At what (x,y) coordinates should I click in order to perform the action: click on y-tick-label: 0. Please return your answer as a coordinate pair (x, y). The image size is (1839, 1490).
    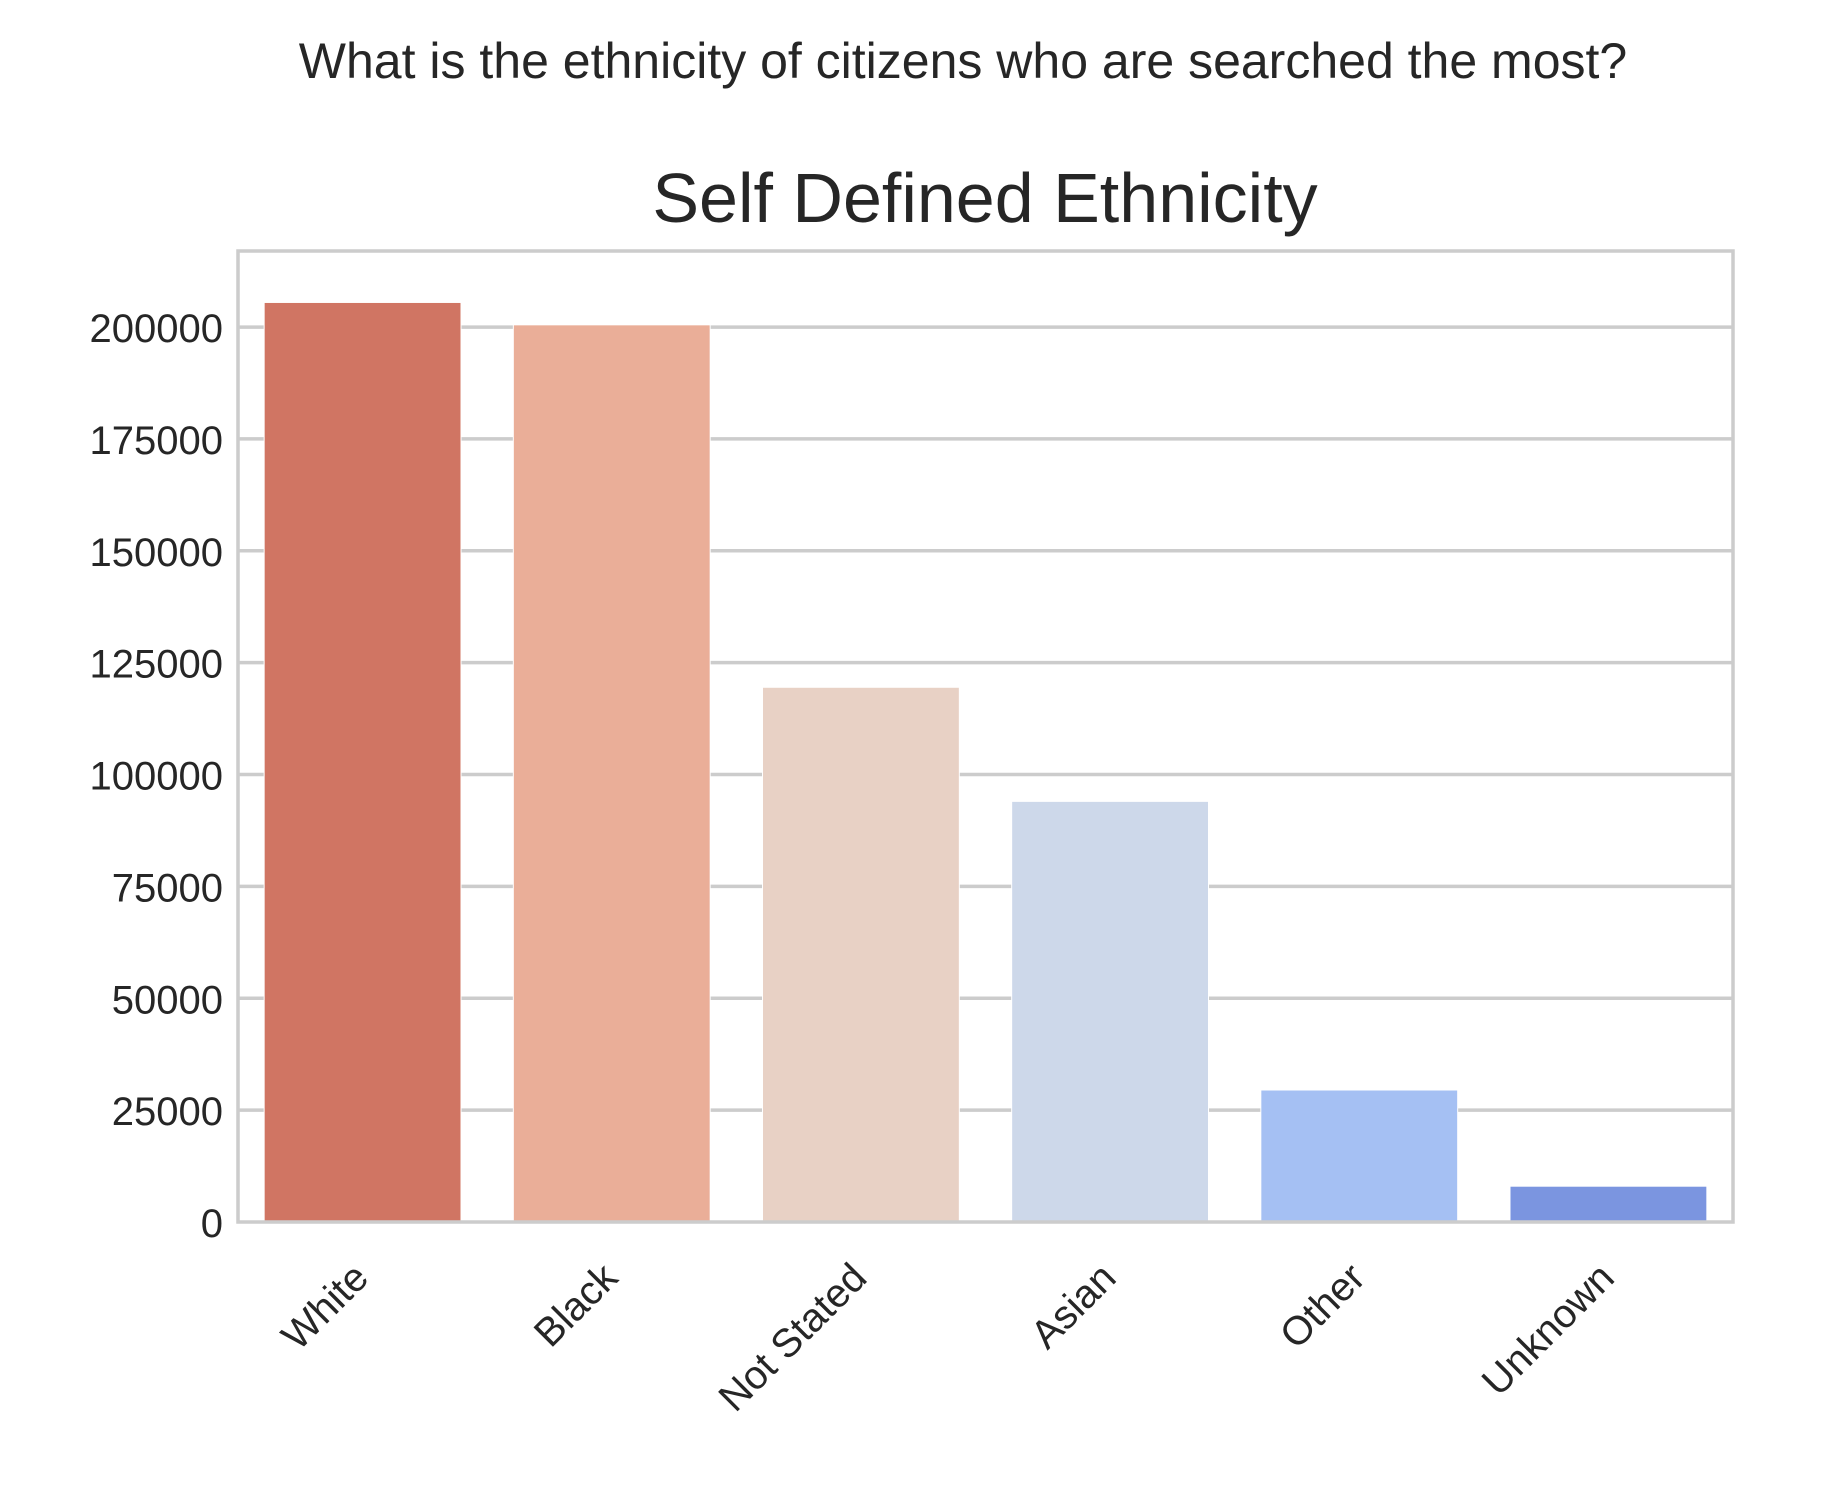
    Looking at the image, I should click on (212, 1224).